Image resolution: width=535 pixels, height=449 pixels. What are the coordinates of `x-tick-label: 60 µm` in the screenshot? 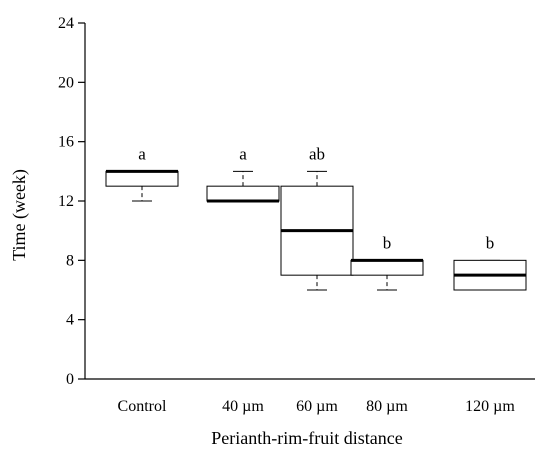 It's located at (317, 406).